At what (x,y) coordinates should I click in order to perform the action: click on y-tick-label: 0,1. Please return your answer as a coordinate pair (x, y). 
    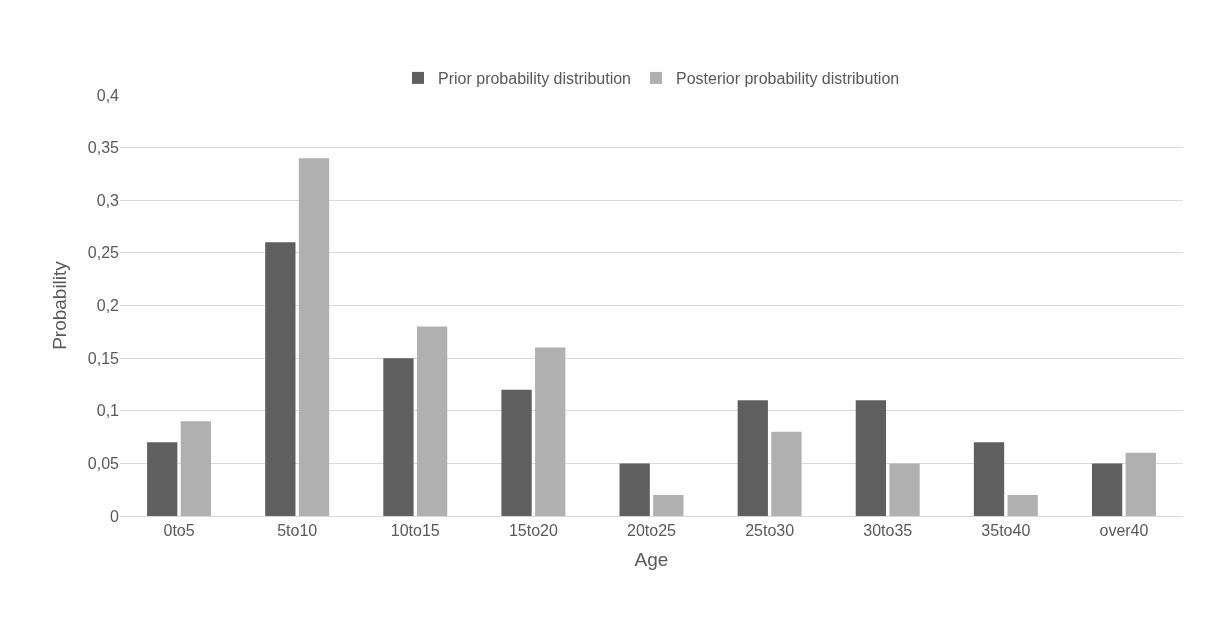
    Looking at the image, I should click on (108, 411).